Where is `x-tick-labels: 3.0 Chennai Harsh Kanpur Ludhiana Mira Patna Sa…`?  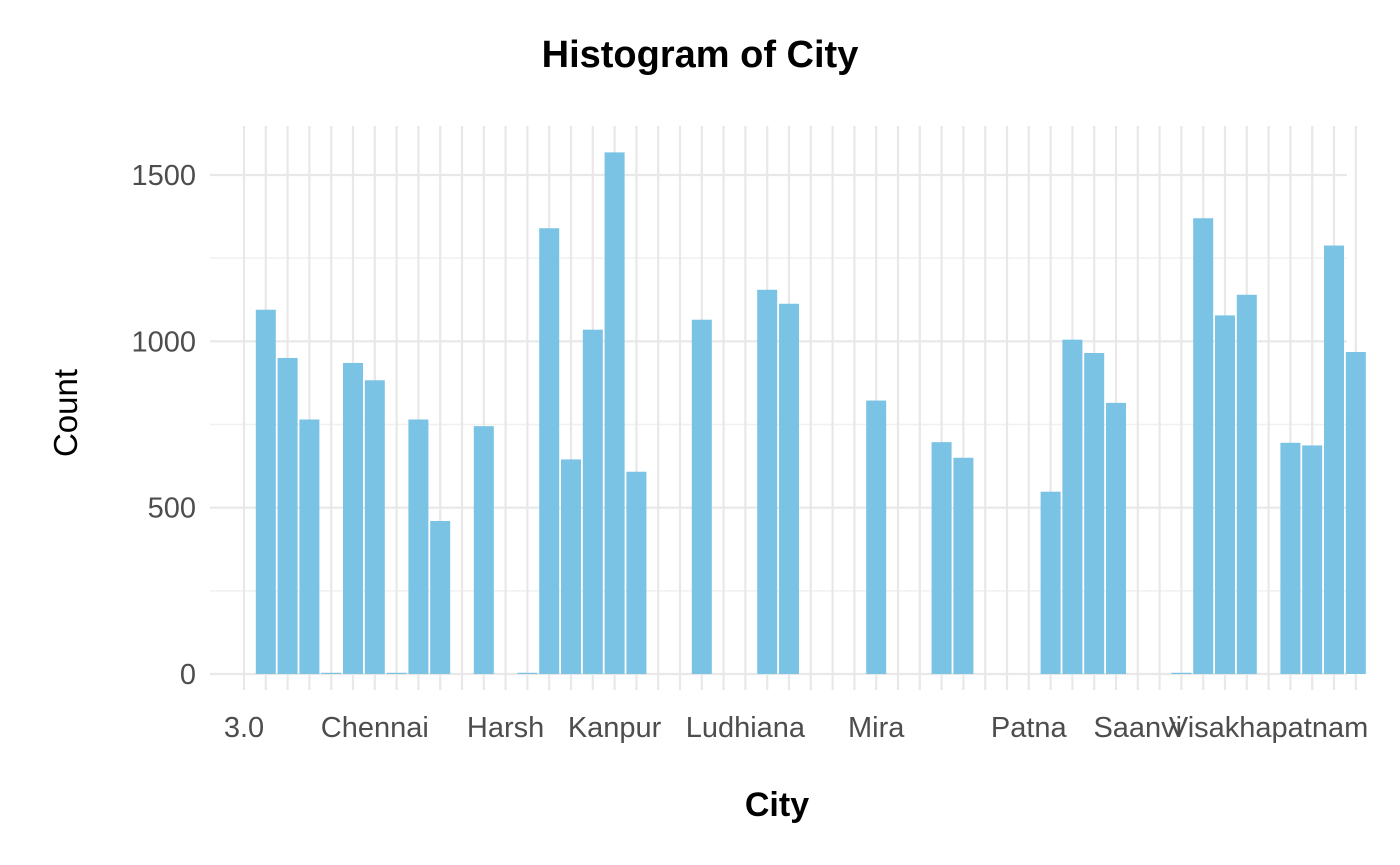
x-tick-labels: 3.0 Chennai Harsh Kanpur Ludhiana Mira Patna Sa… is located at coordinates (796, 728).